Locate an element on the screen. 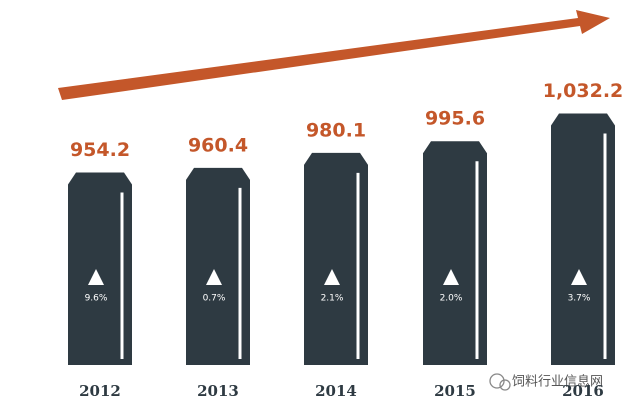  value-label: 980.1 is located at coordinates (336, 130).